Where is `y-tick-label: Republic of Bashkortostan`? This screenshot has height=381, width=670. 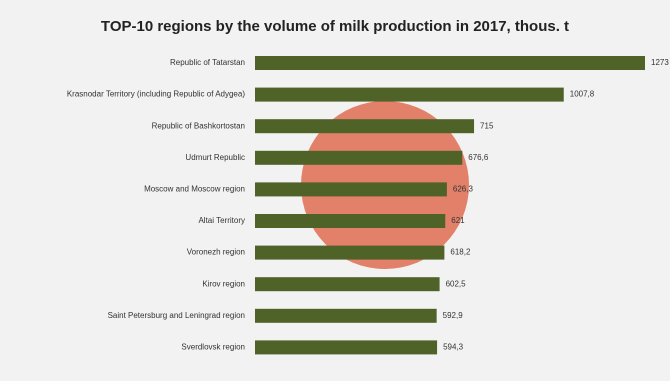
y-tick-label: Republic of Bashkortostan is located at coordinates (198, 125).